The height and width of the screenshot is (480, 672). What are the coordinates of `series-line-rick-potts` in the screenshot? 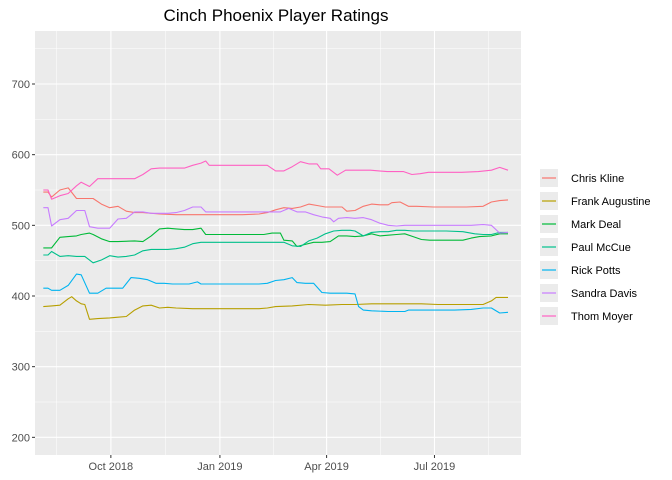 It's located at (276, 293).